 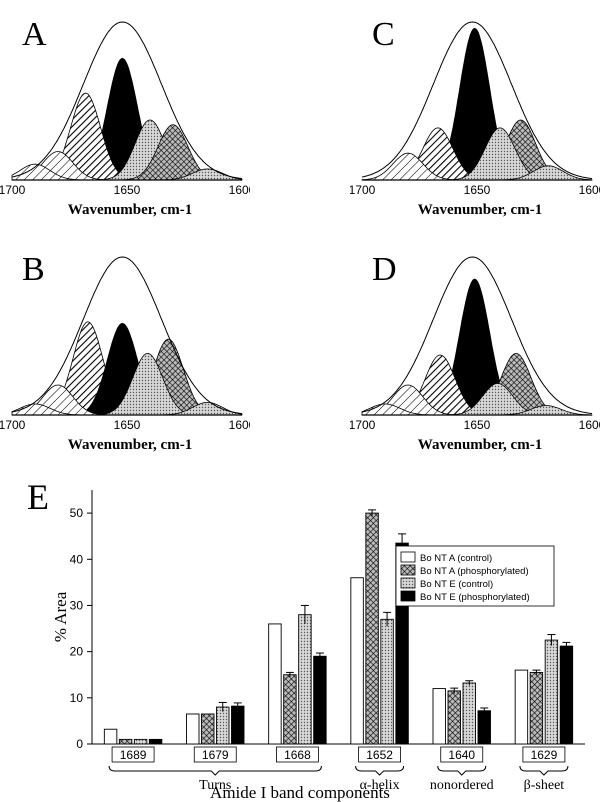 What do you see at coordinates (456, 584) in the screenshot?
I see `legend-label: Bo NT E (control)` at bounding box center [456, 584].